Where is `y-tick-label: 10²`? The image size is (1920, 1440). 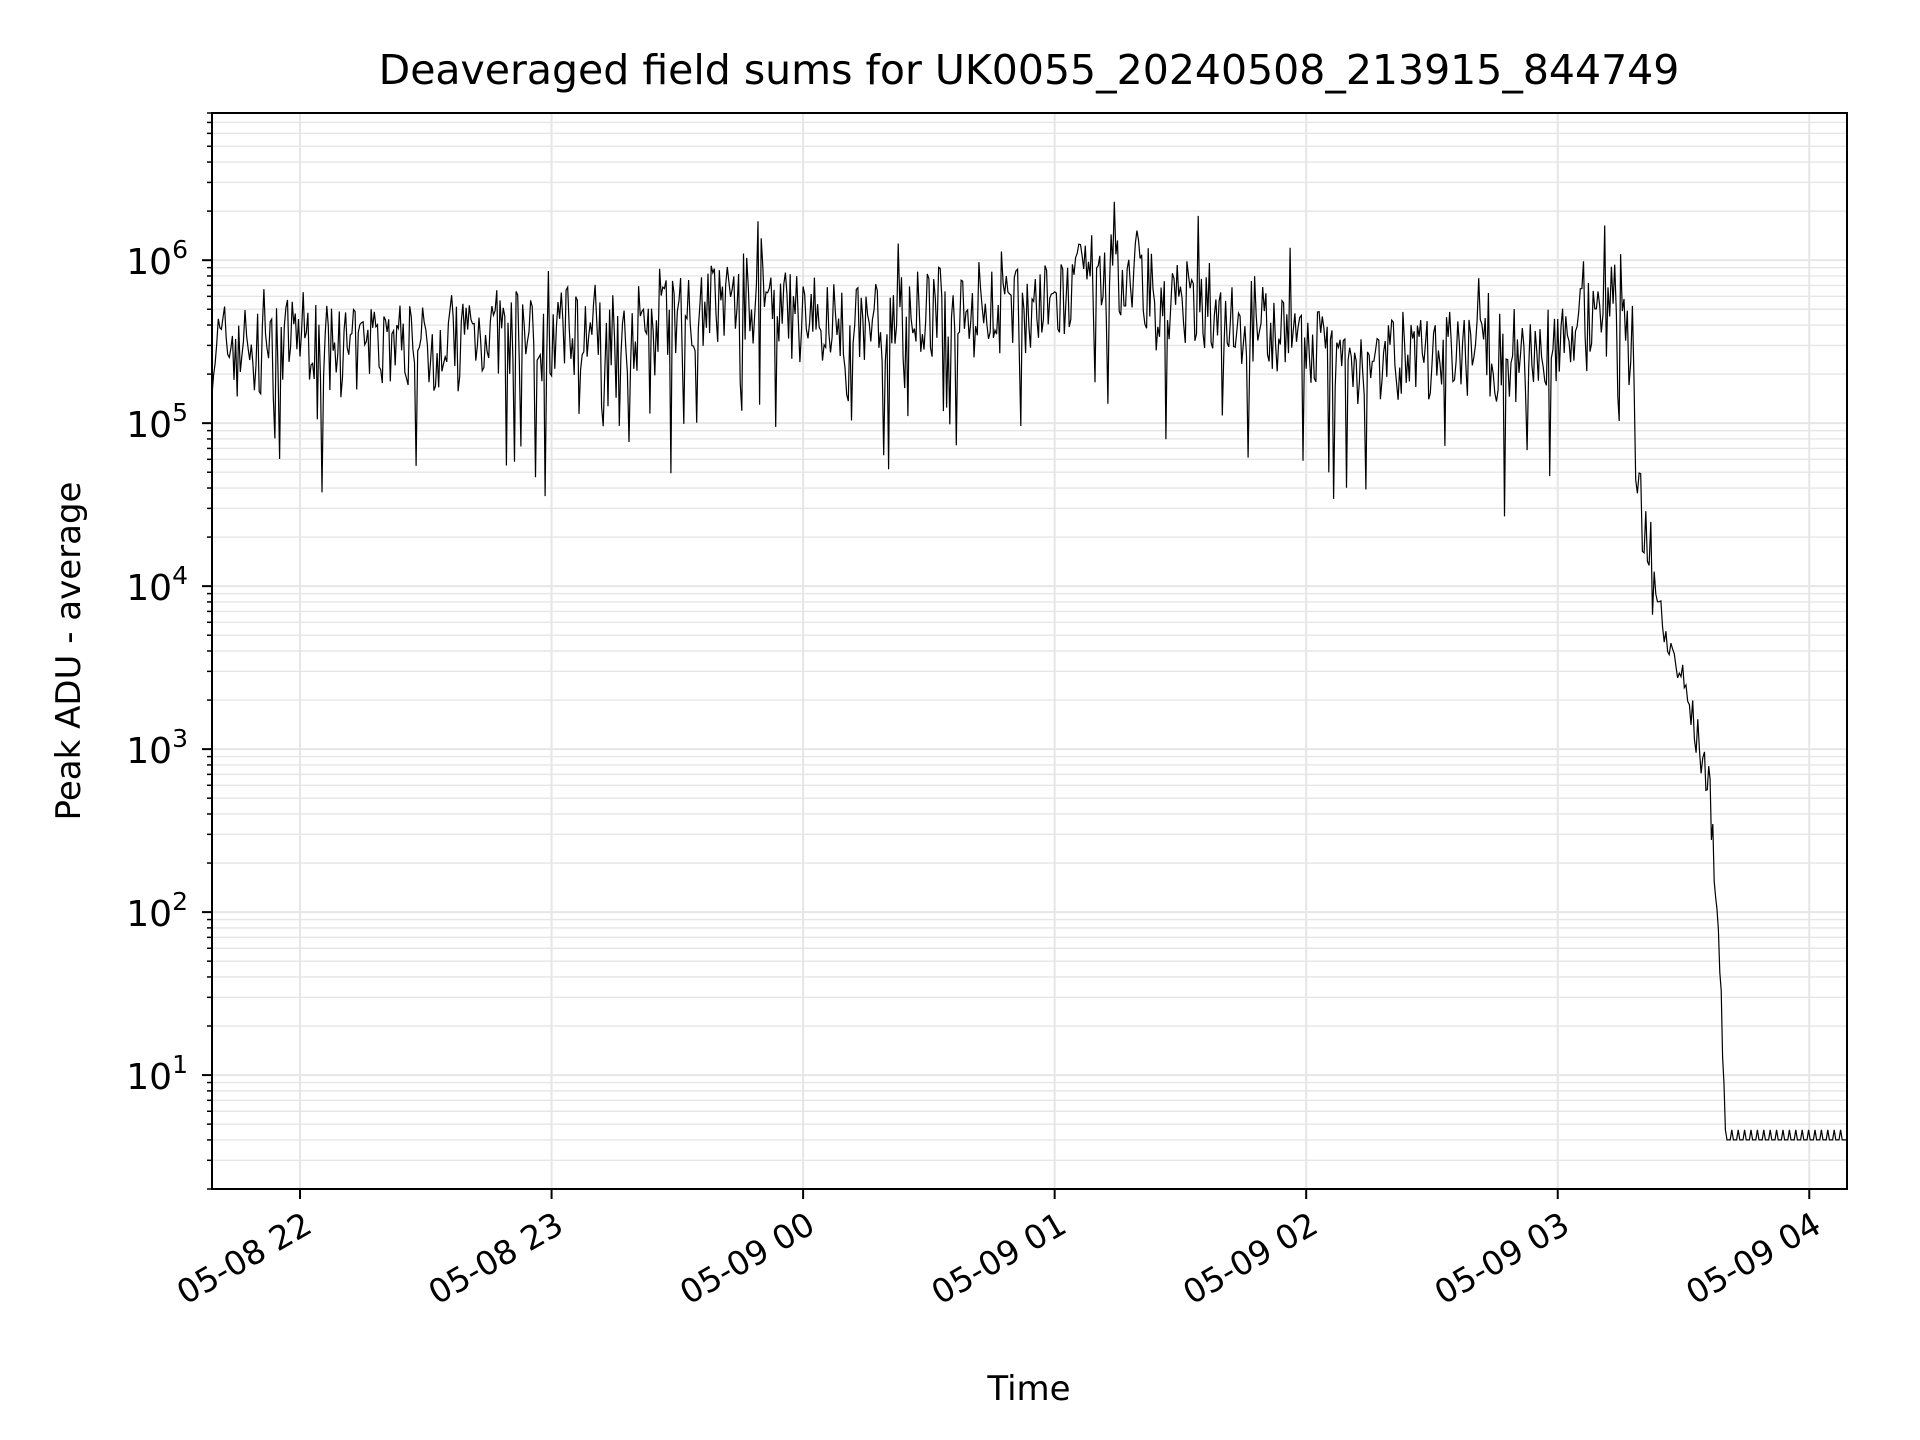
y-tick-label: 10² is located at coordinates (157, 911).